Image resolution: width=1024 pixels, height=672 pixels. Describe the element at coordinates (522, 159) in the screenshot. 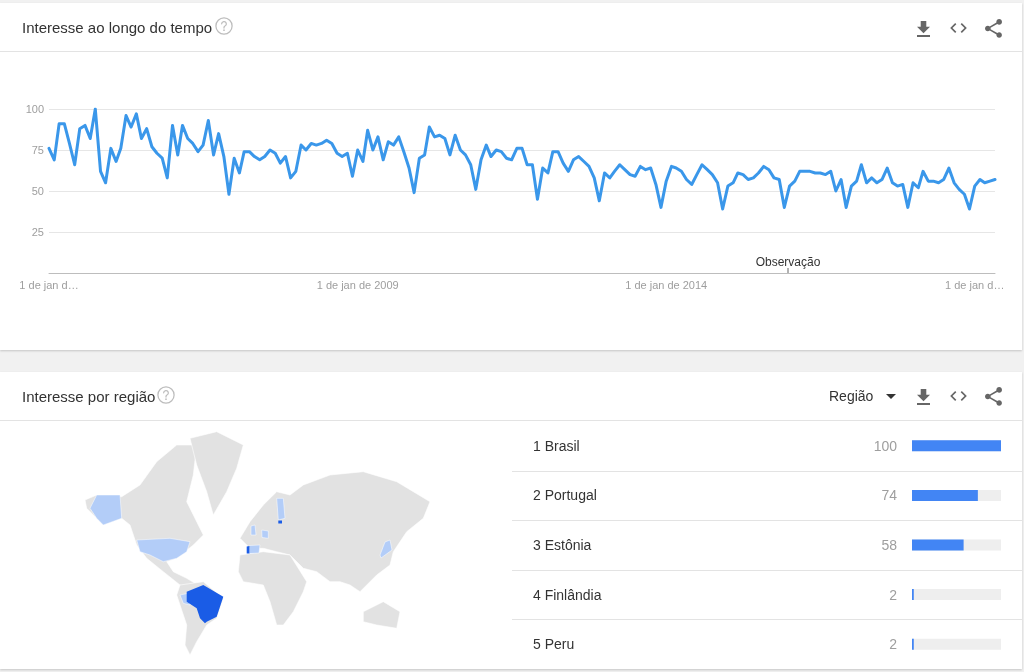

I see `line-series` at that location.